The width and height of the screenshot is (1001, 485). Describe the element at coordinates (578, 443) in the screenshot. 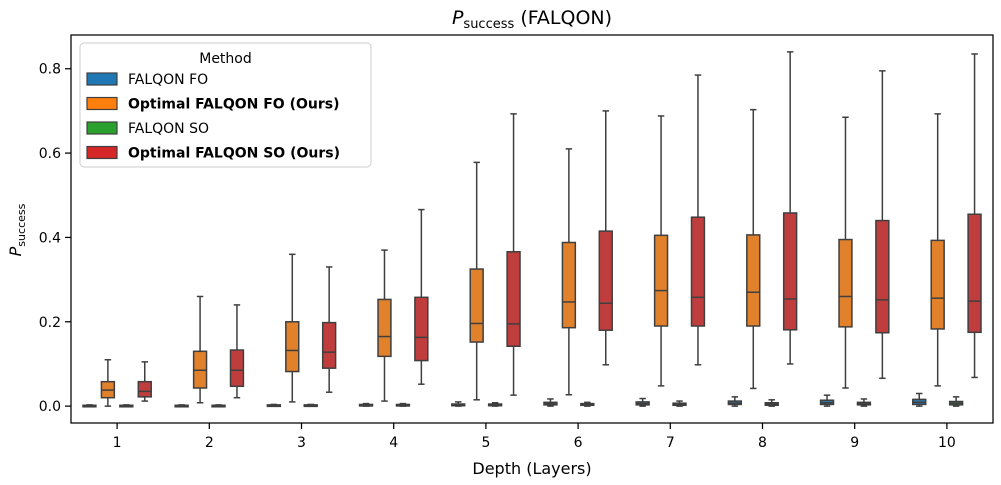

I see `x-tick-label: 6` at that location.